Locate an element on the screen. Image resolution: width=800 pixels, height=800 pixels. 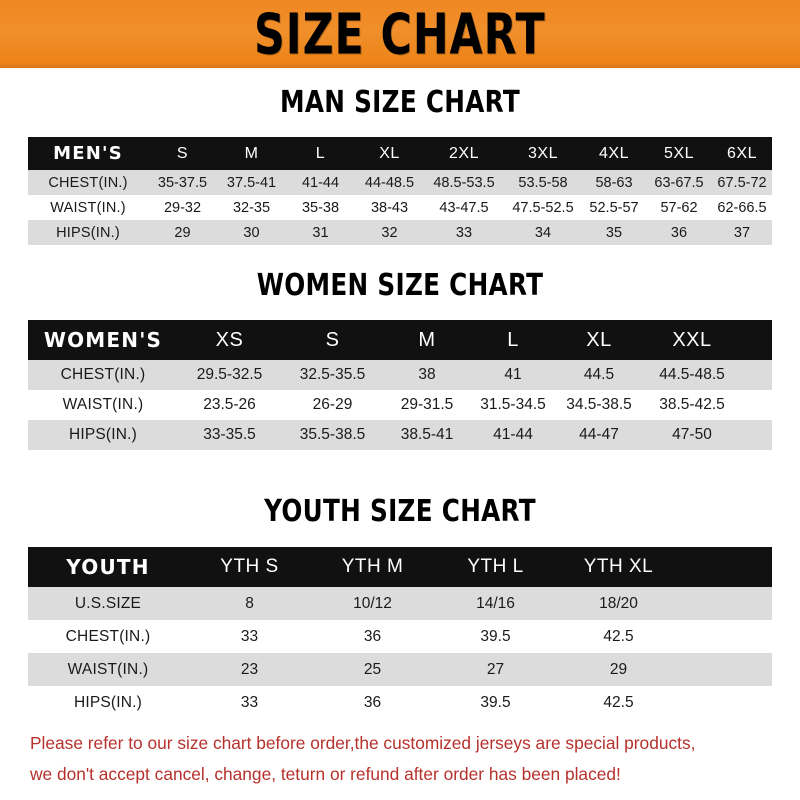
men-col-4xl: 4XL is located at coordinates (614, 153).